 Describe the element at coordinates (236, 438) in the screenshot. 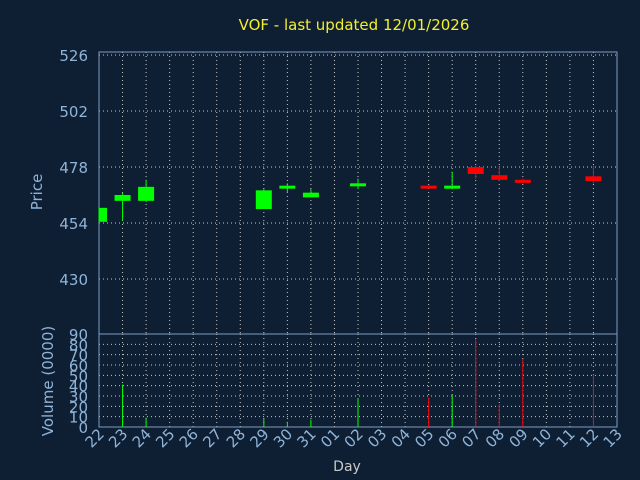

I see `day-tick-label: 28` at that location.